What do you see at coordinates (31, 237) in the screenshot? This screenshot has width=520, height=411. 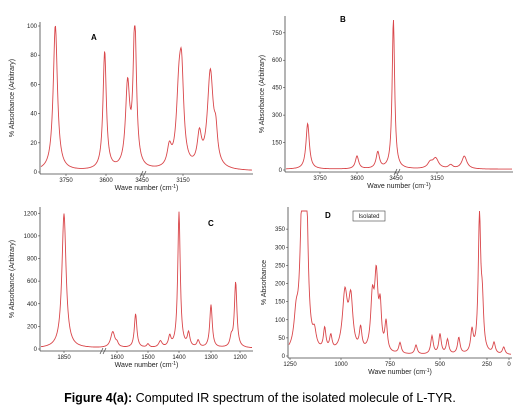 I see `y-tick-label: 1000` at bounding box center [31, 237].